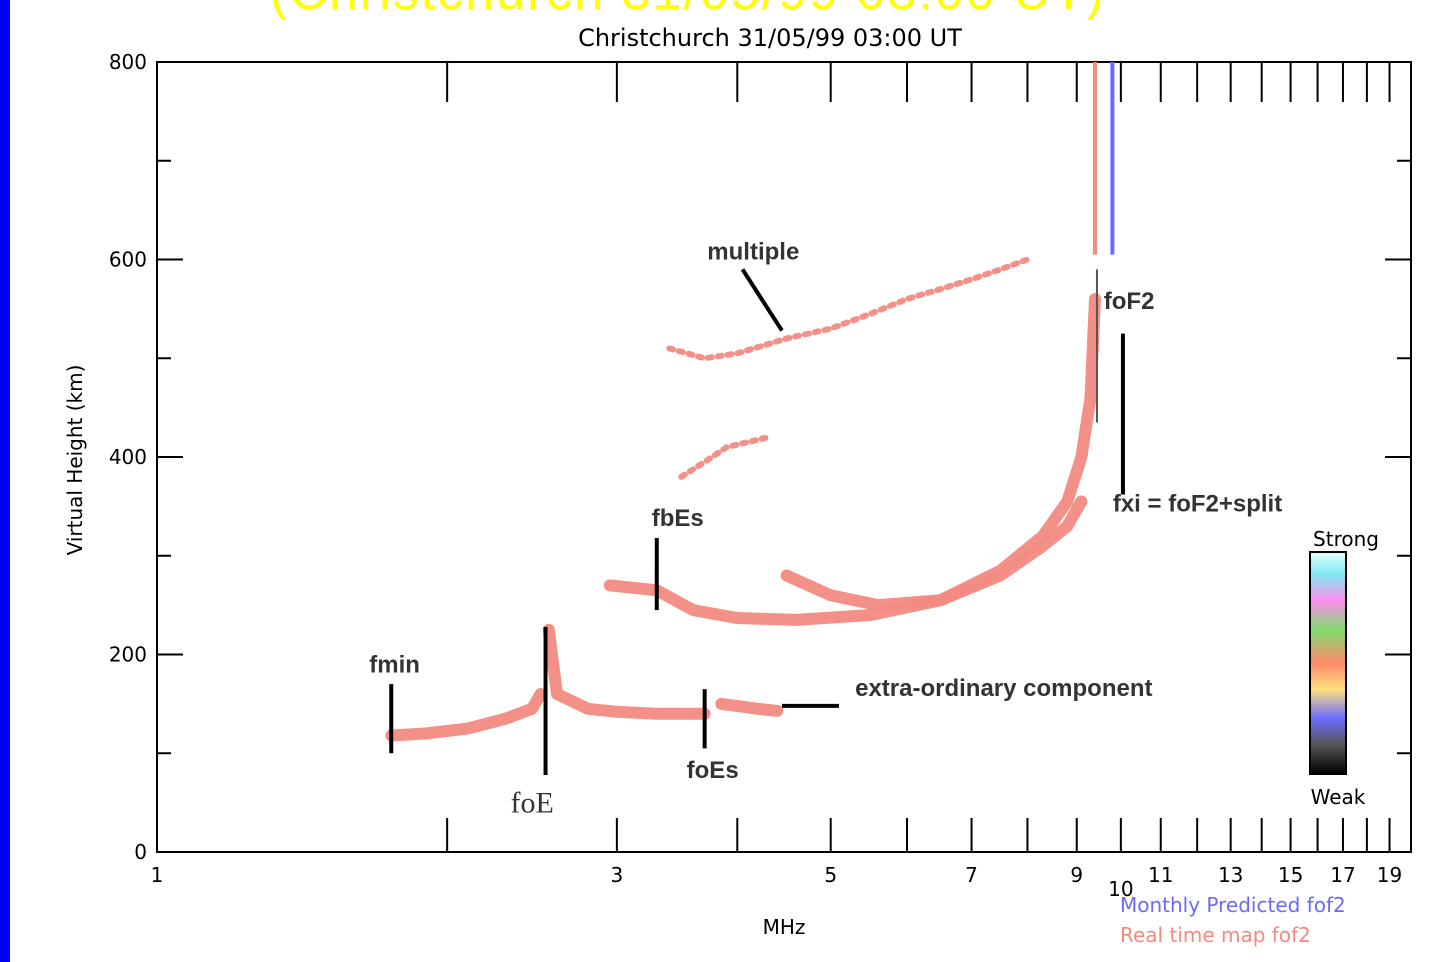 Image resolution: width=1432 pixels, height=962 pixels. Describe the element at coordinates (394, 664) in the screenshot. I see `annotation-fmin: fmin` at that location.